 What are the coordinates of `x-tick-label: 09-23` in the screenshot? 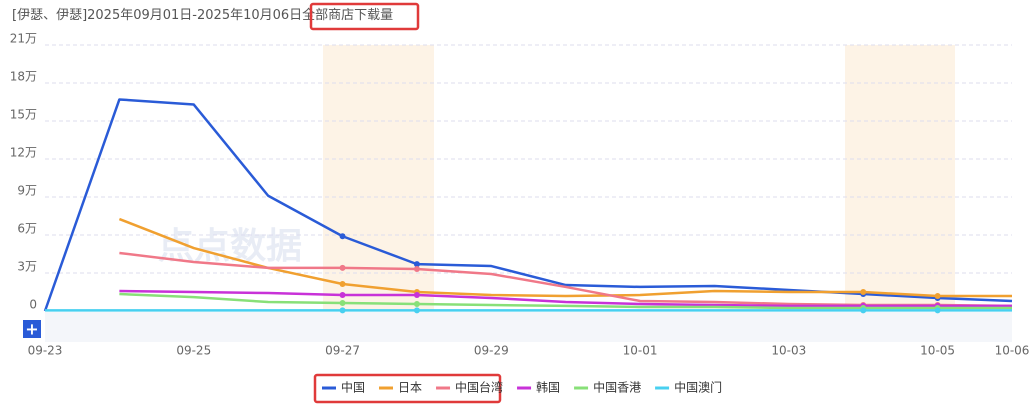 It's located at (45, 351).